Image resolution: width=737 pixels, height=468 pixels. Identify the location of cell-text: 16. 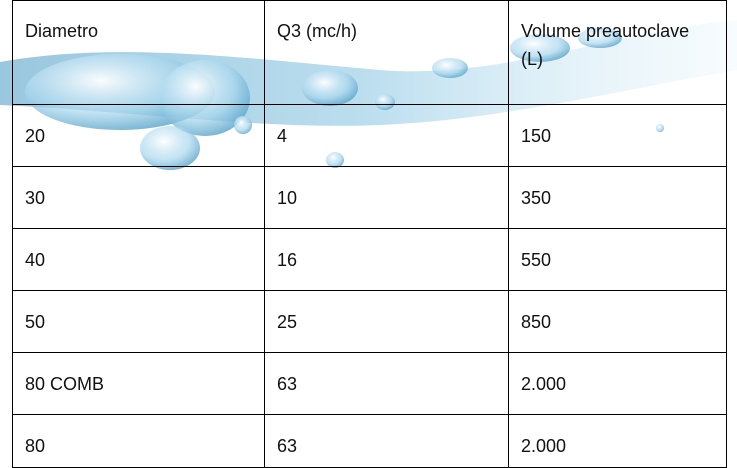
(287, 260).